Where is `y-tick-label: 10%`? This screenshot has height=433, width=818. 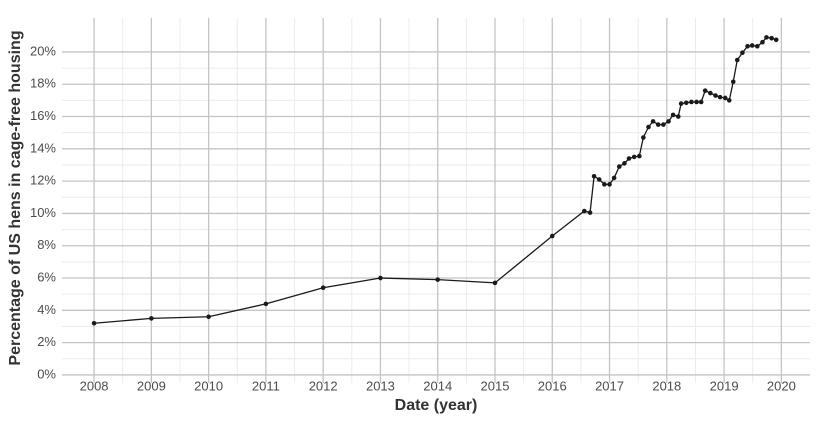 y-tick-label: 10% is located at coordinates (43, 212).